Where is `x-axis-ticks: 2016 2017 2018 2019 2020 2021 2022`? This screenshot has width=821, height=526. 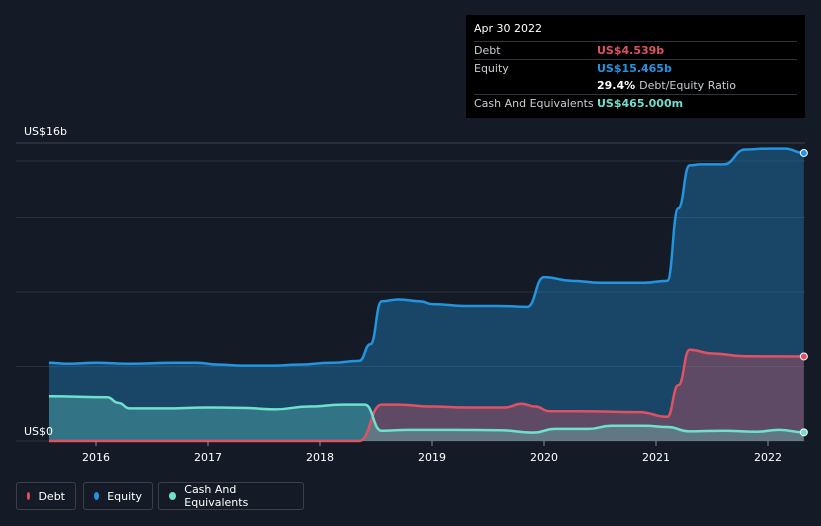 x-axis-ticks: 2016 2017 2018 2019 2020 2021 2022 is located at coordinates (432, 452).